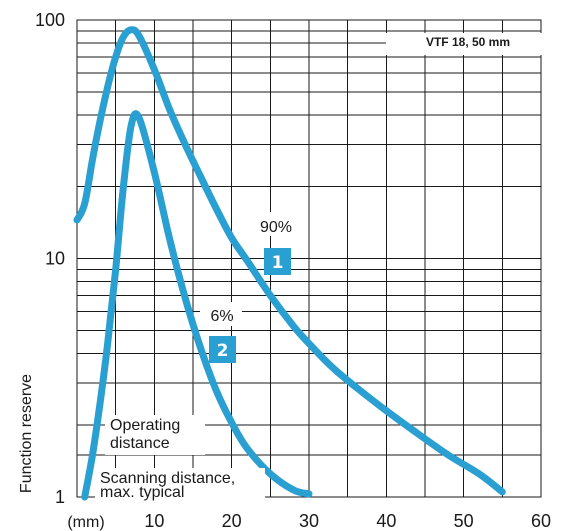 Image resolution: width=566 pixels, height=531 pixels. I want to click on chart-title: VTF 18, 50 mm, so click(468, 42).